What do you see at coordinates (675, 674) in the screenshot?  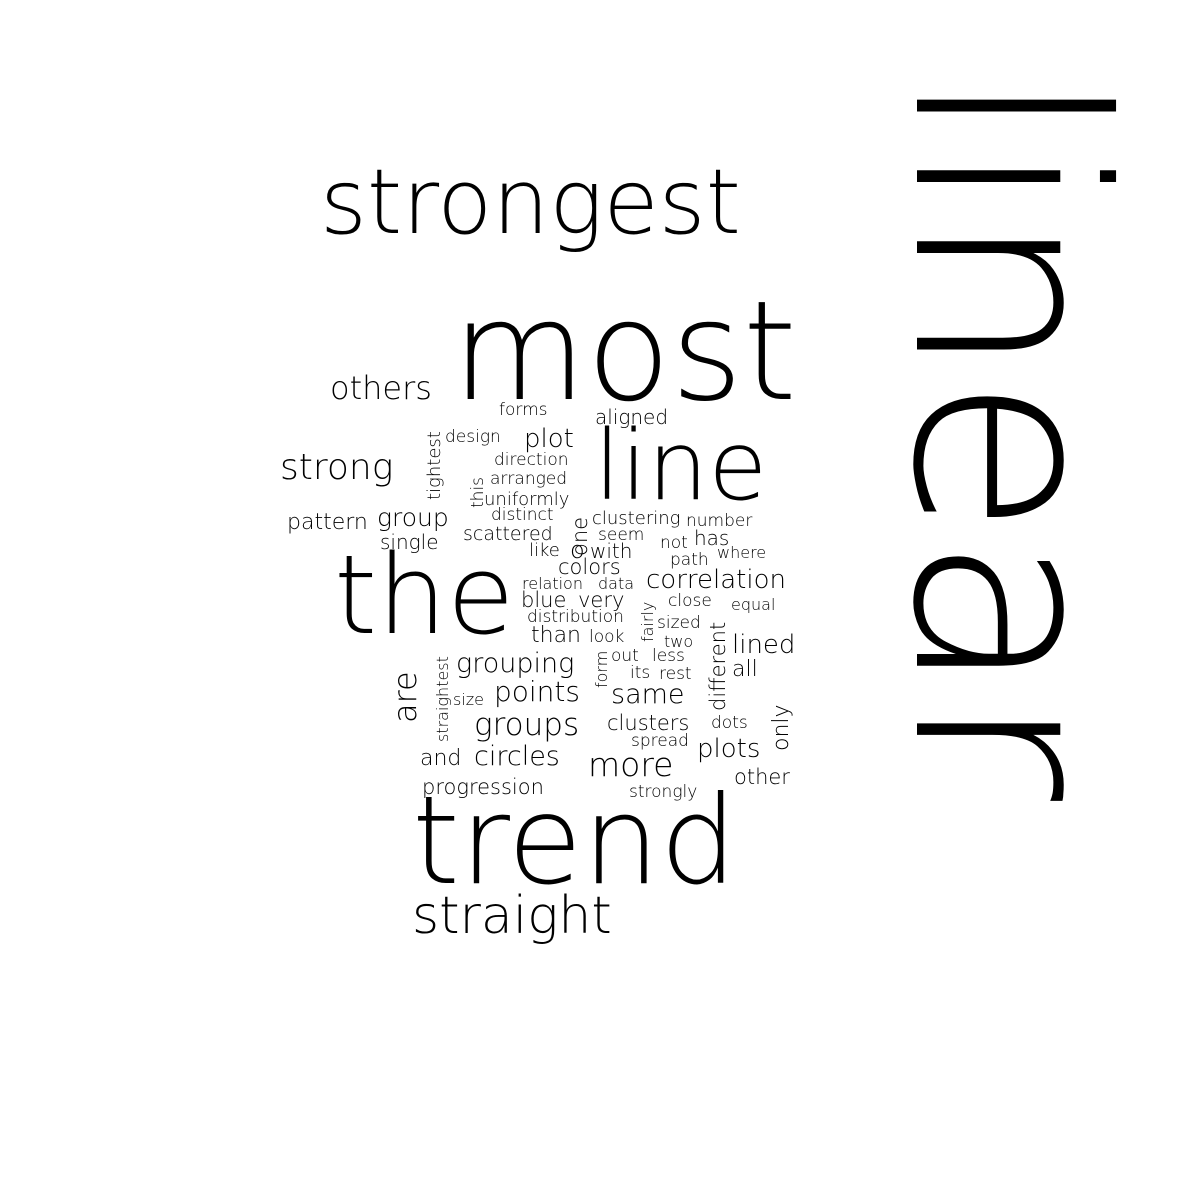 I see `word-rest: rest` at bounding box center [675, 674].